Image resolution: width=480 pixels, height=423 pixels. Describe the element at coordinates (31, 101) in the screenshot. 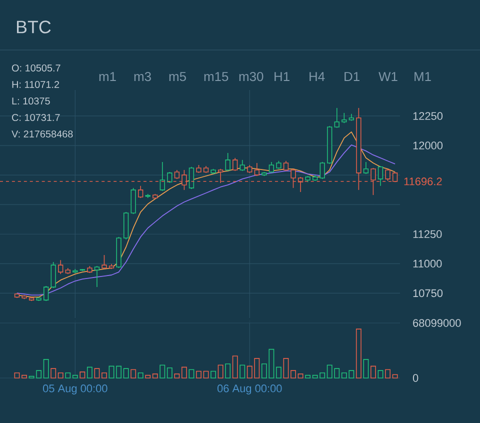

I see `annotation: L: 10375` at that location.